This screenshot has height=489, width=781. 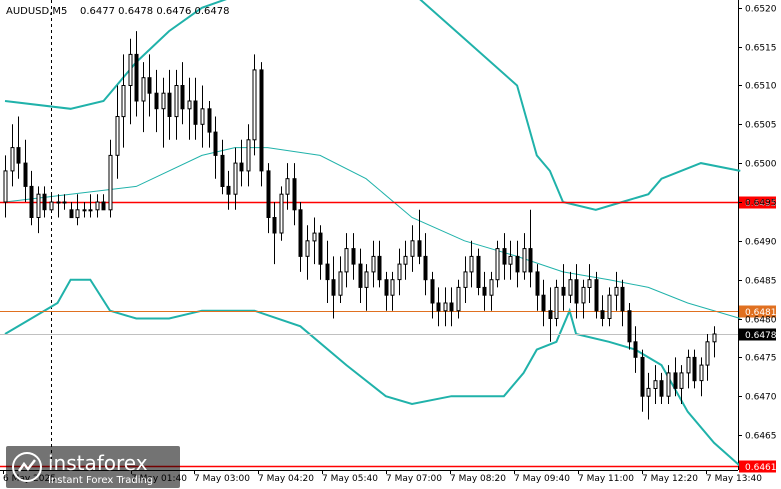 I want to click on logo-icon, so click(x=27, y=467).